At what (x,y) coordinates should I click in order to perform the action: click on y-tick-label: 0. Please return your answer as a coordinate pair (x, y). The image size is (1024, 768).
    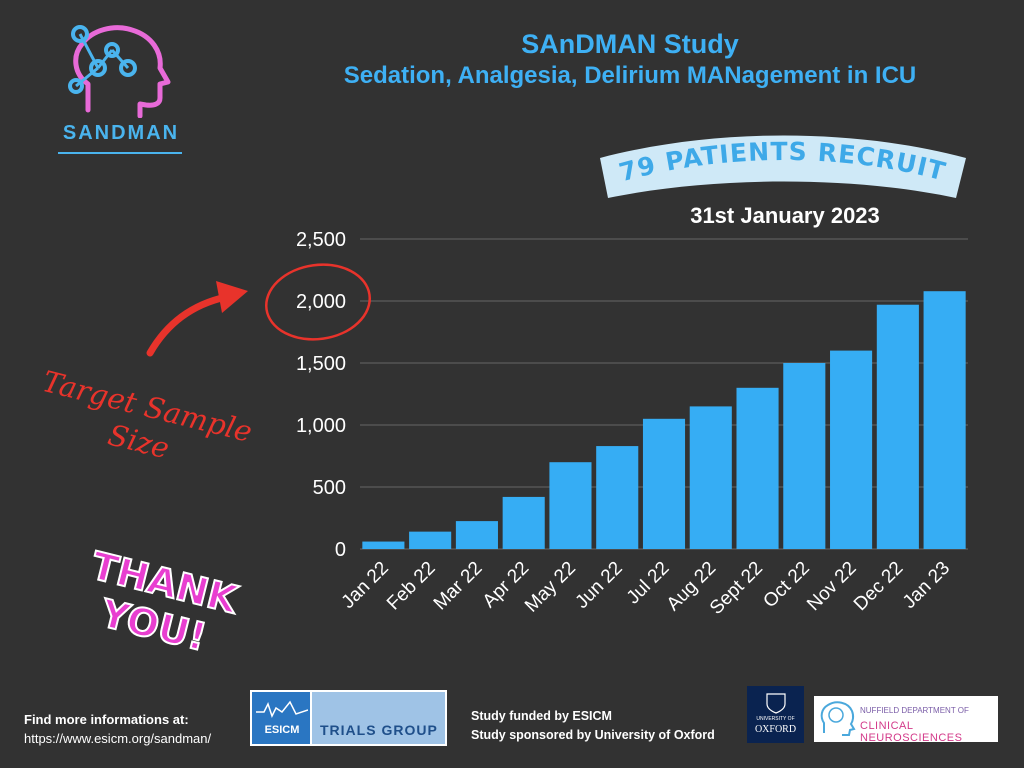
    Looking at the image, I should click on (340, 550).